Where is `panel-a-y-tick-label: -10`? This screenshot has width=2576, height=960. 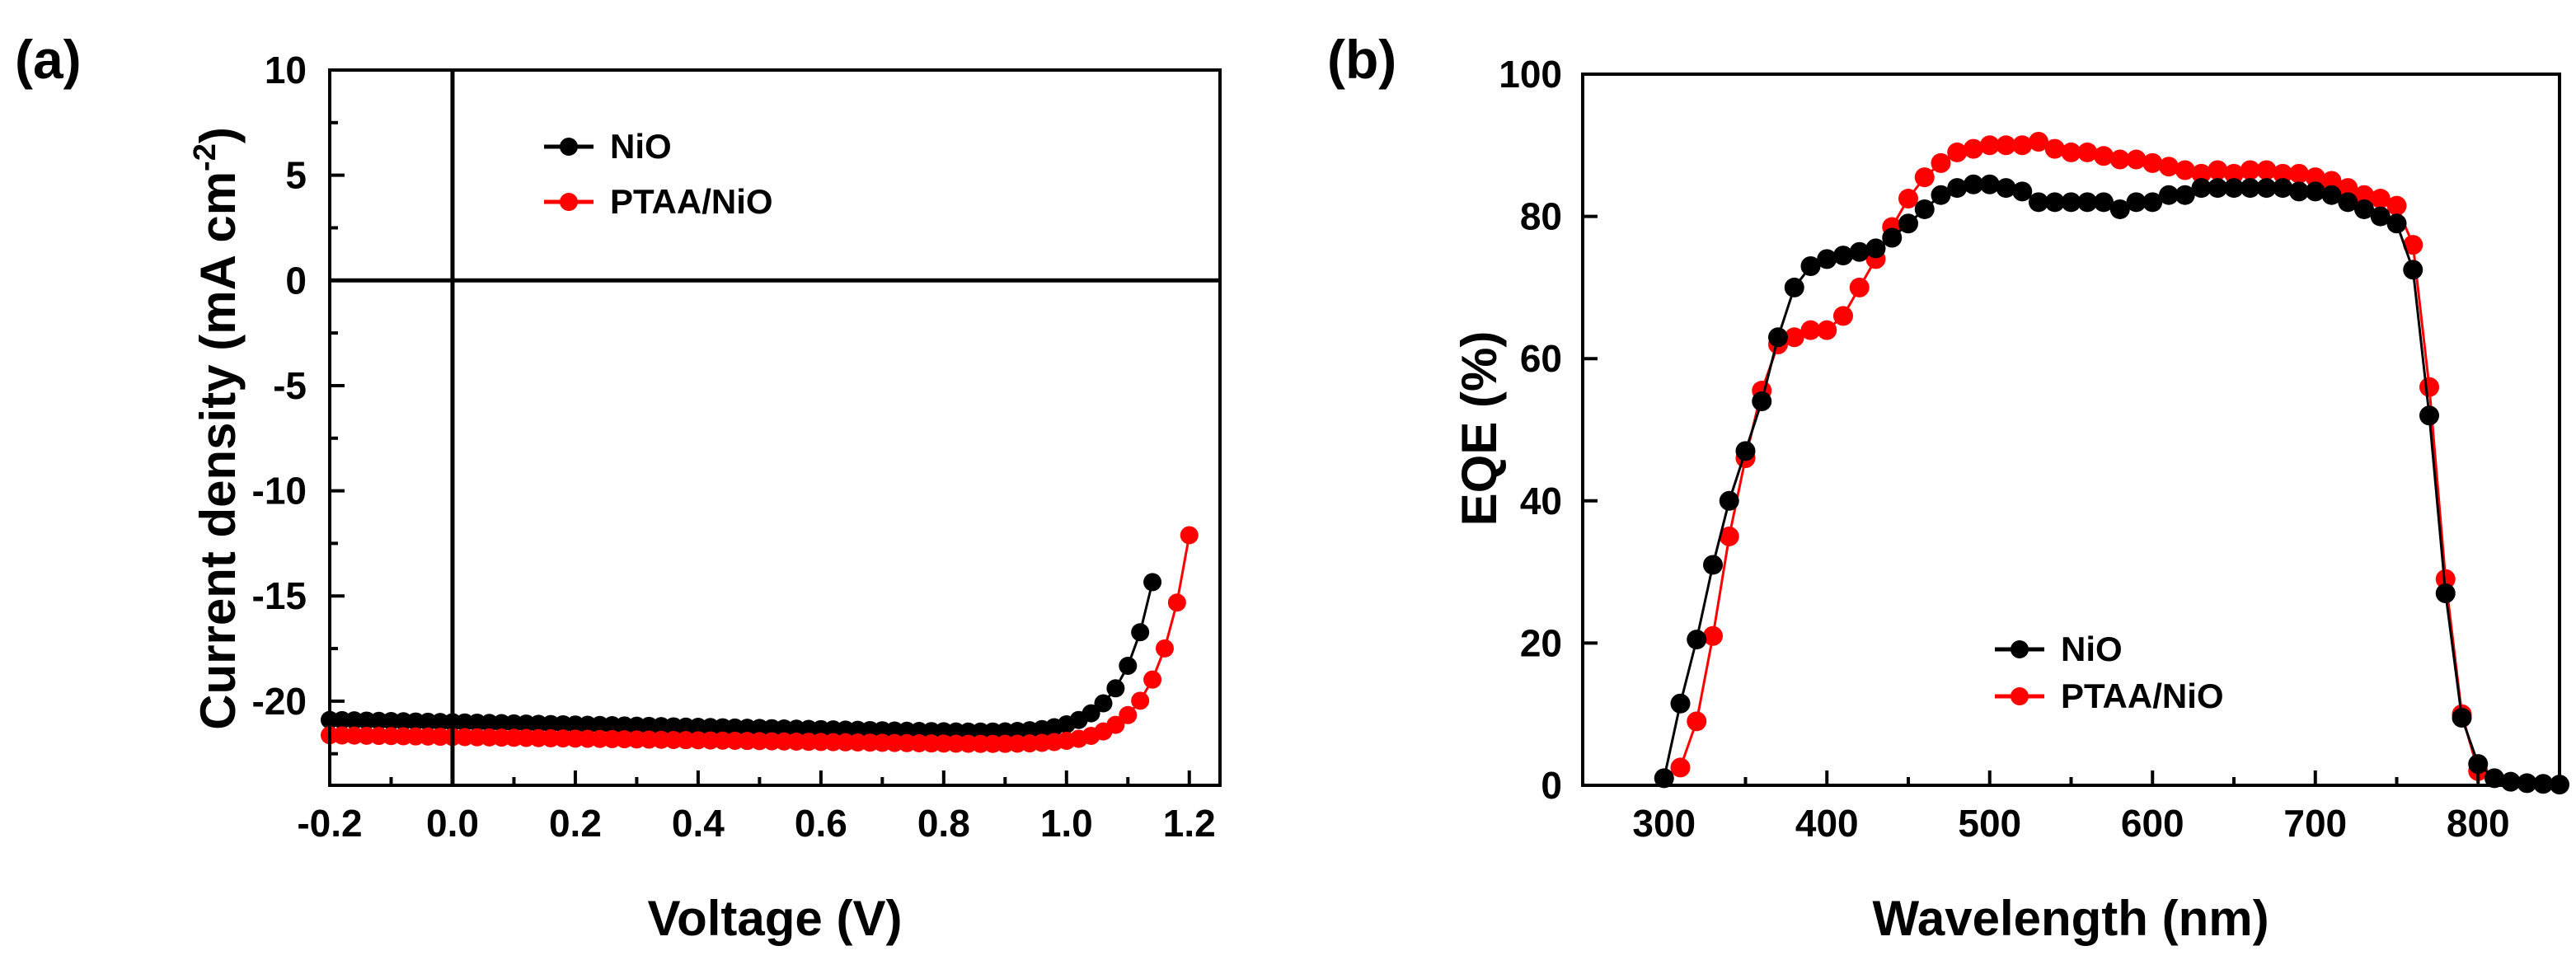 panel-a-y-tick-label: -10 is located at coordinates (279, 492).